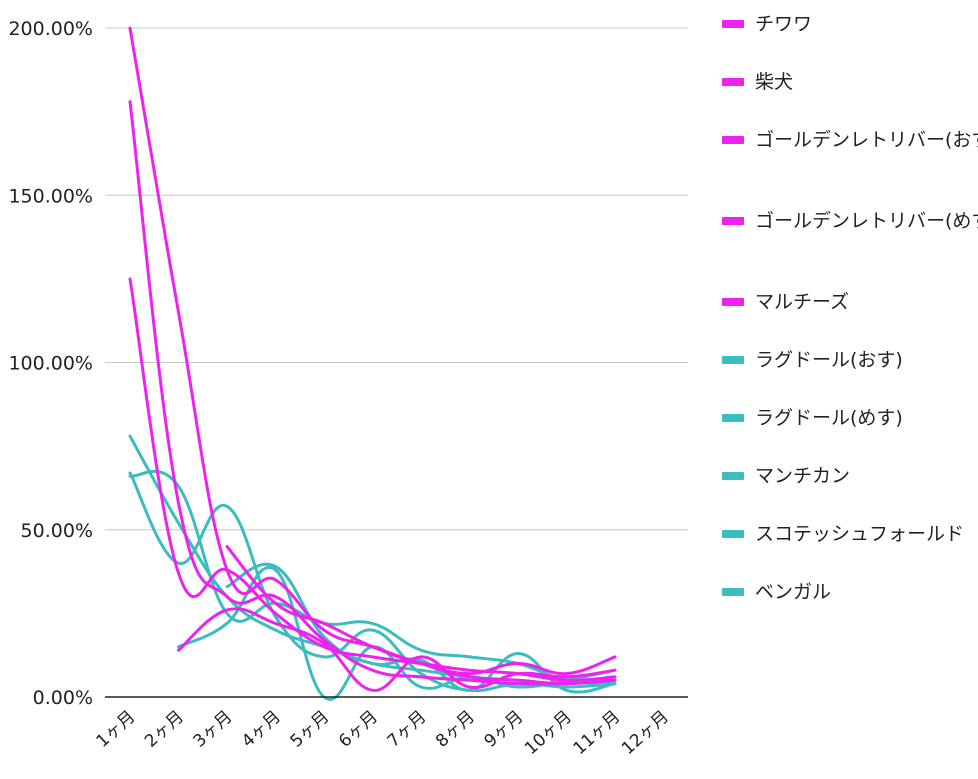 Image resolution: width=978 pixels, height=779 pixels. What do you see at coordinates (50, 364) in the screenshot?
I see `y-tick-label: 100.00%` at bounding box center [50, 364].